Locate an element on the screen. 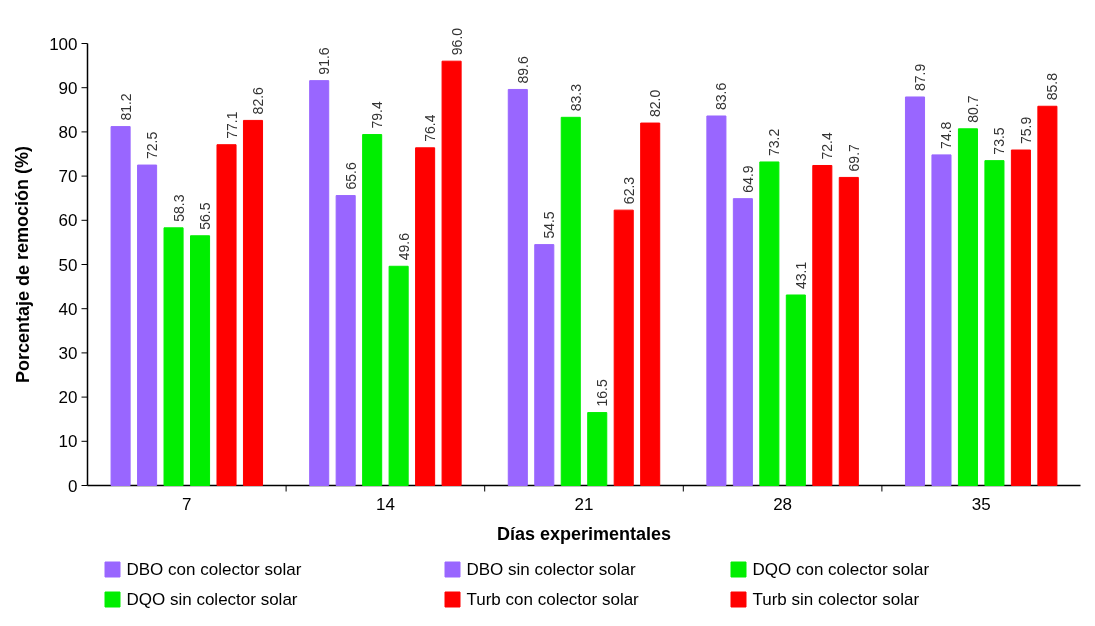 The width and height of the screenshot is (1095, 626). data-label: 74.8 is located at coordinates (946, 135).